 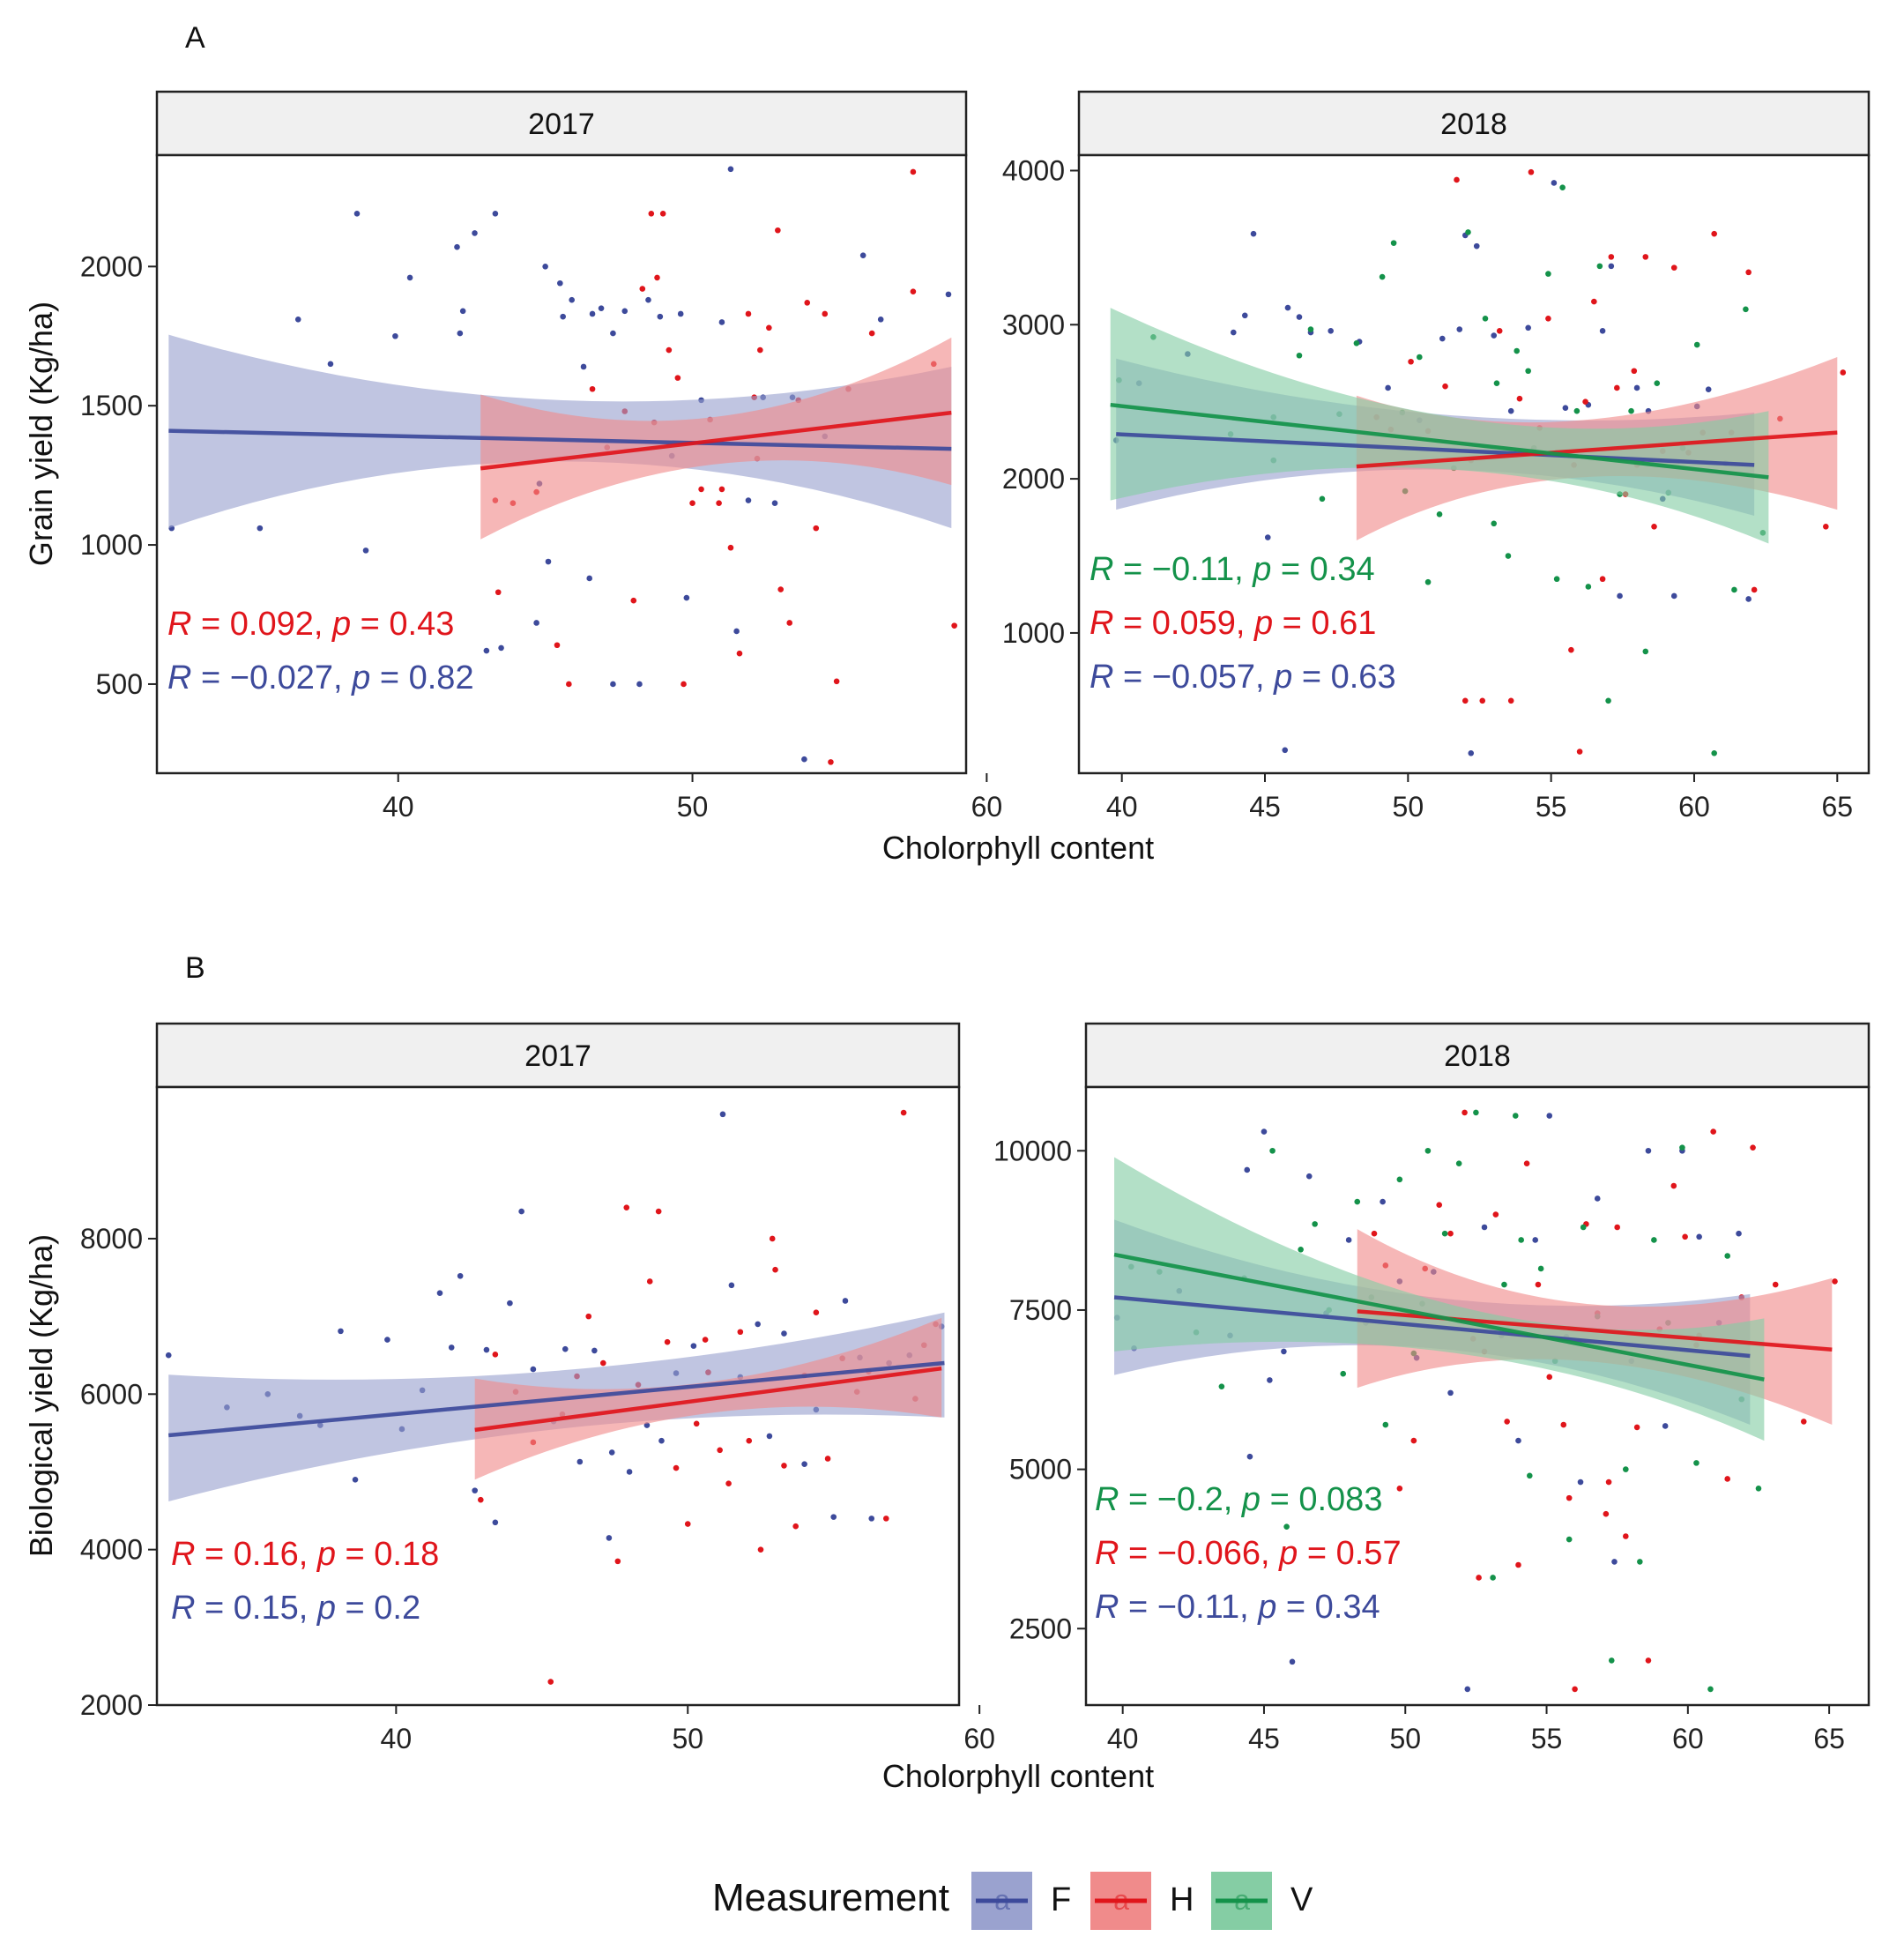 I want to click on legend-key-glyph: a, so click(x=1002, y=1900).